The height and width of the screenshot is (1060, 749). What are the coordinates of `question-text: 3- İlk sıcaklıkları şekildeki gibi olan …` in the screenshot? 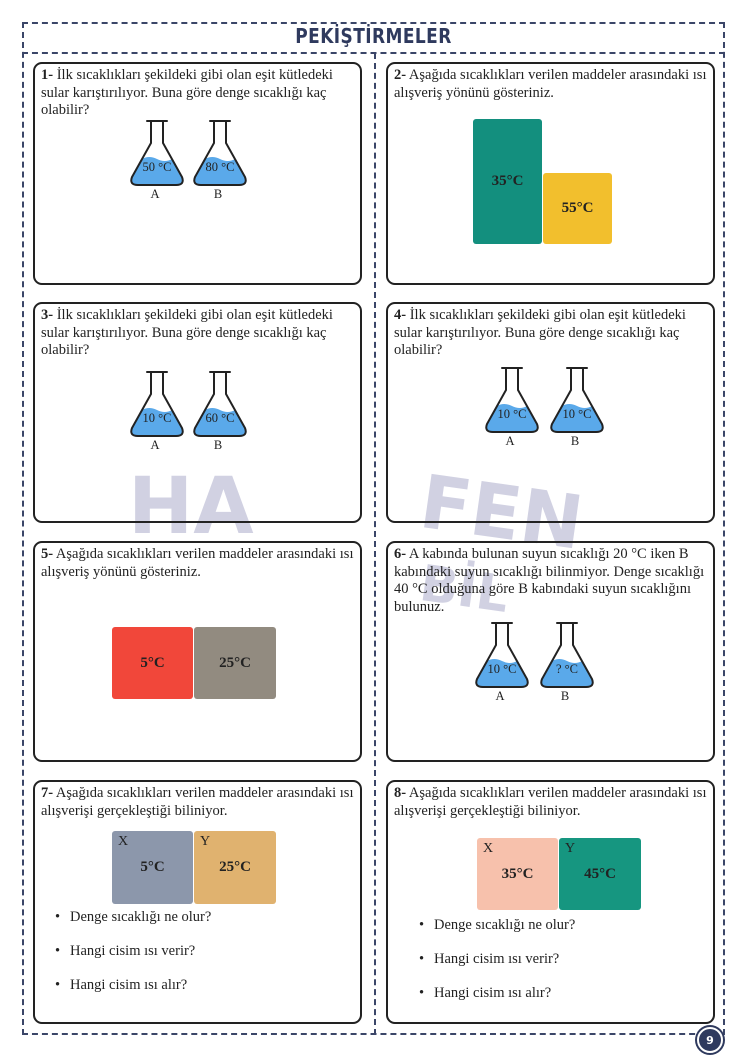 It's located at (199, 333).